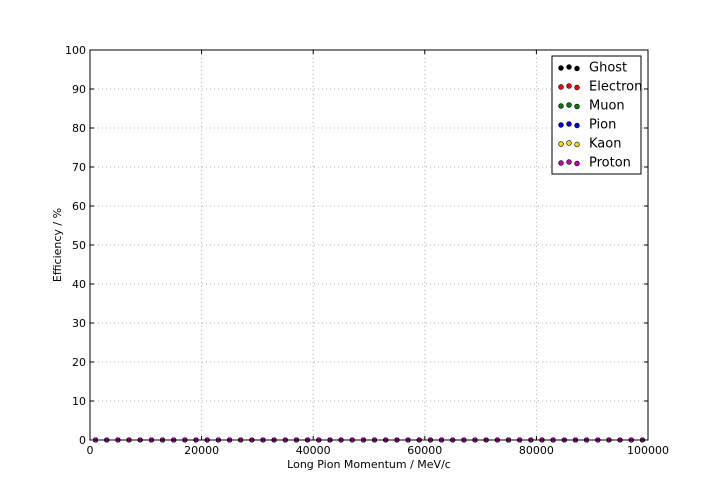  Describe the element at coordinates (79, 128) in the screenshot. I see `y-tick-label: 80` at that location.